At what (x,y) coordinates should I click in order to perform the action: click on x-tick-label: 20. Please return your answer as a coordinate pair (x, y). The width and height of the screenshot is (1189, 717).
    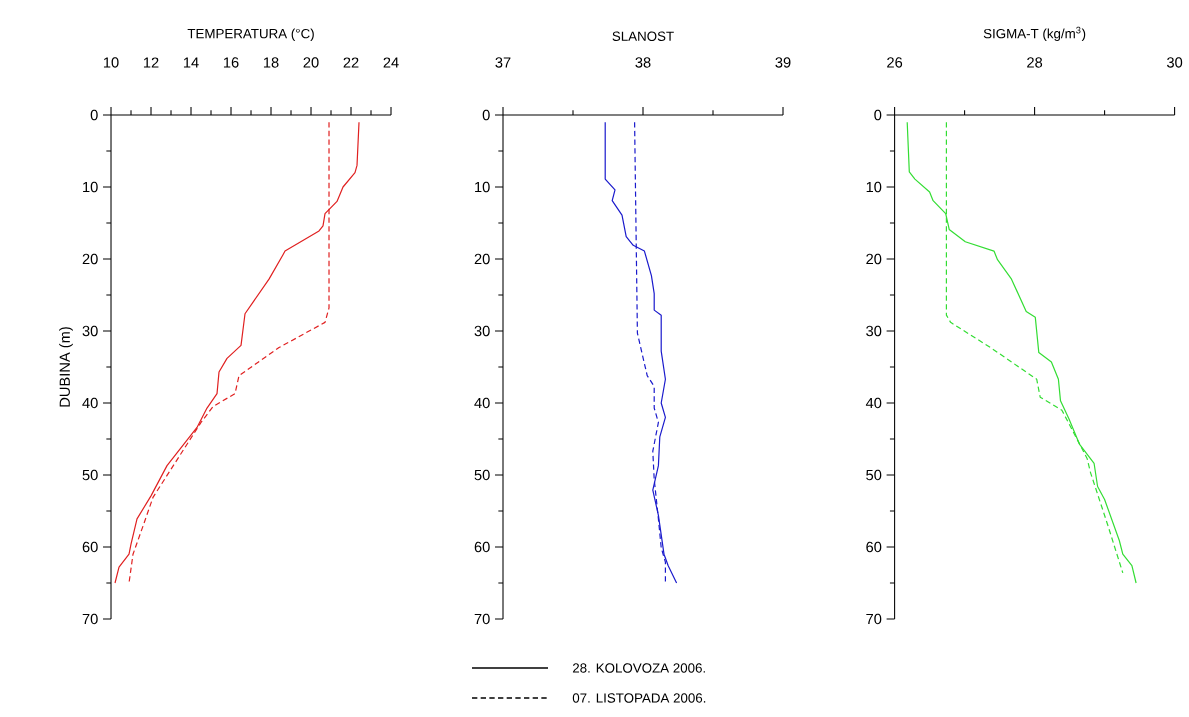
    Looking at the image, I should click on (311, 62).